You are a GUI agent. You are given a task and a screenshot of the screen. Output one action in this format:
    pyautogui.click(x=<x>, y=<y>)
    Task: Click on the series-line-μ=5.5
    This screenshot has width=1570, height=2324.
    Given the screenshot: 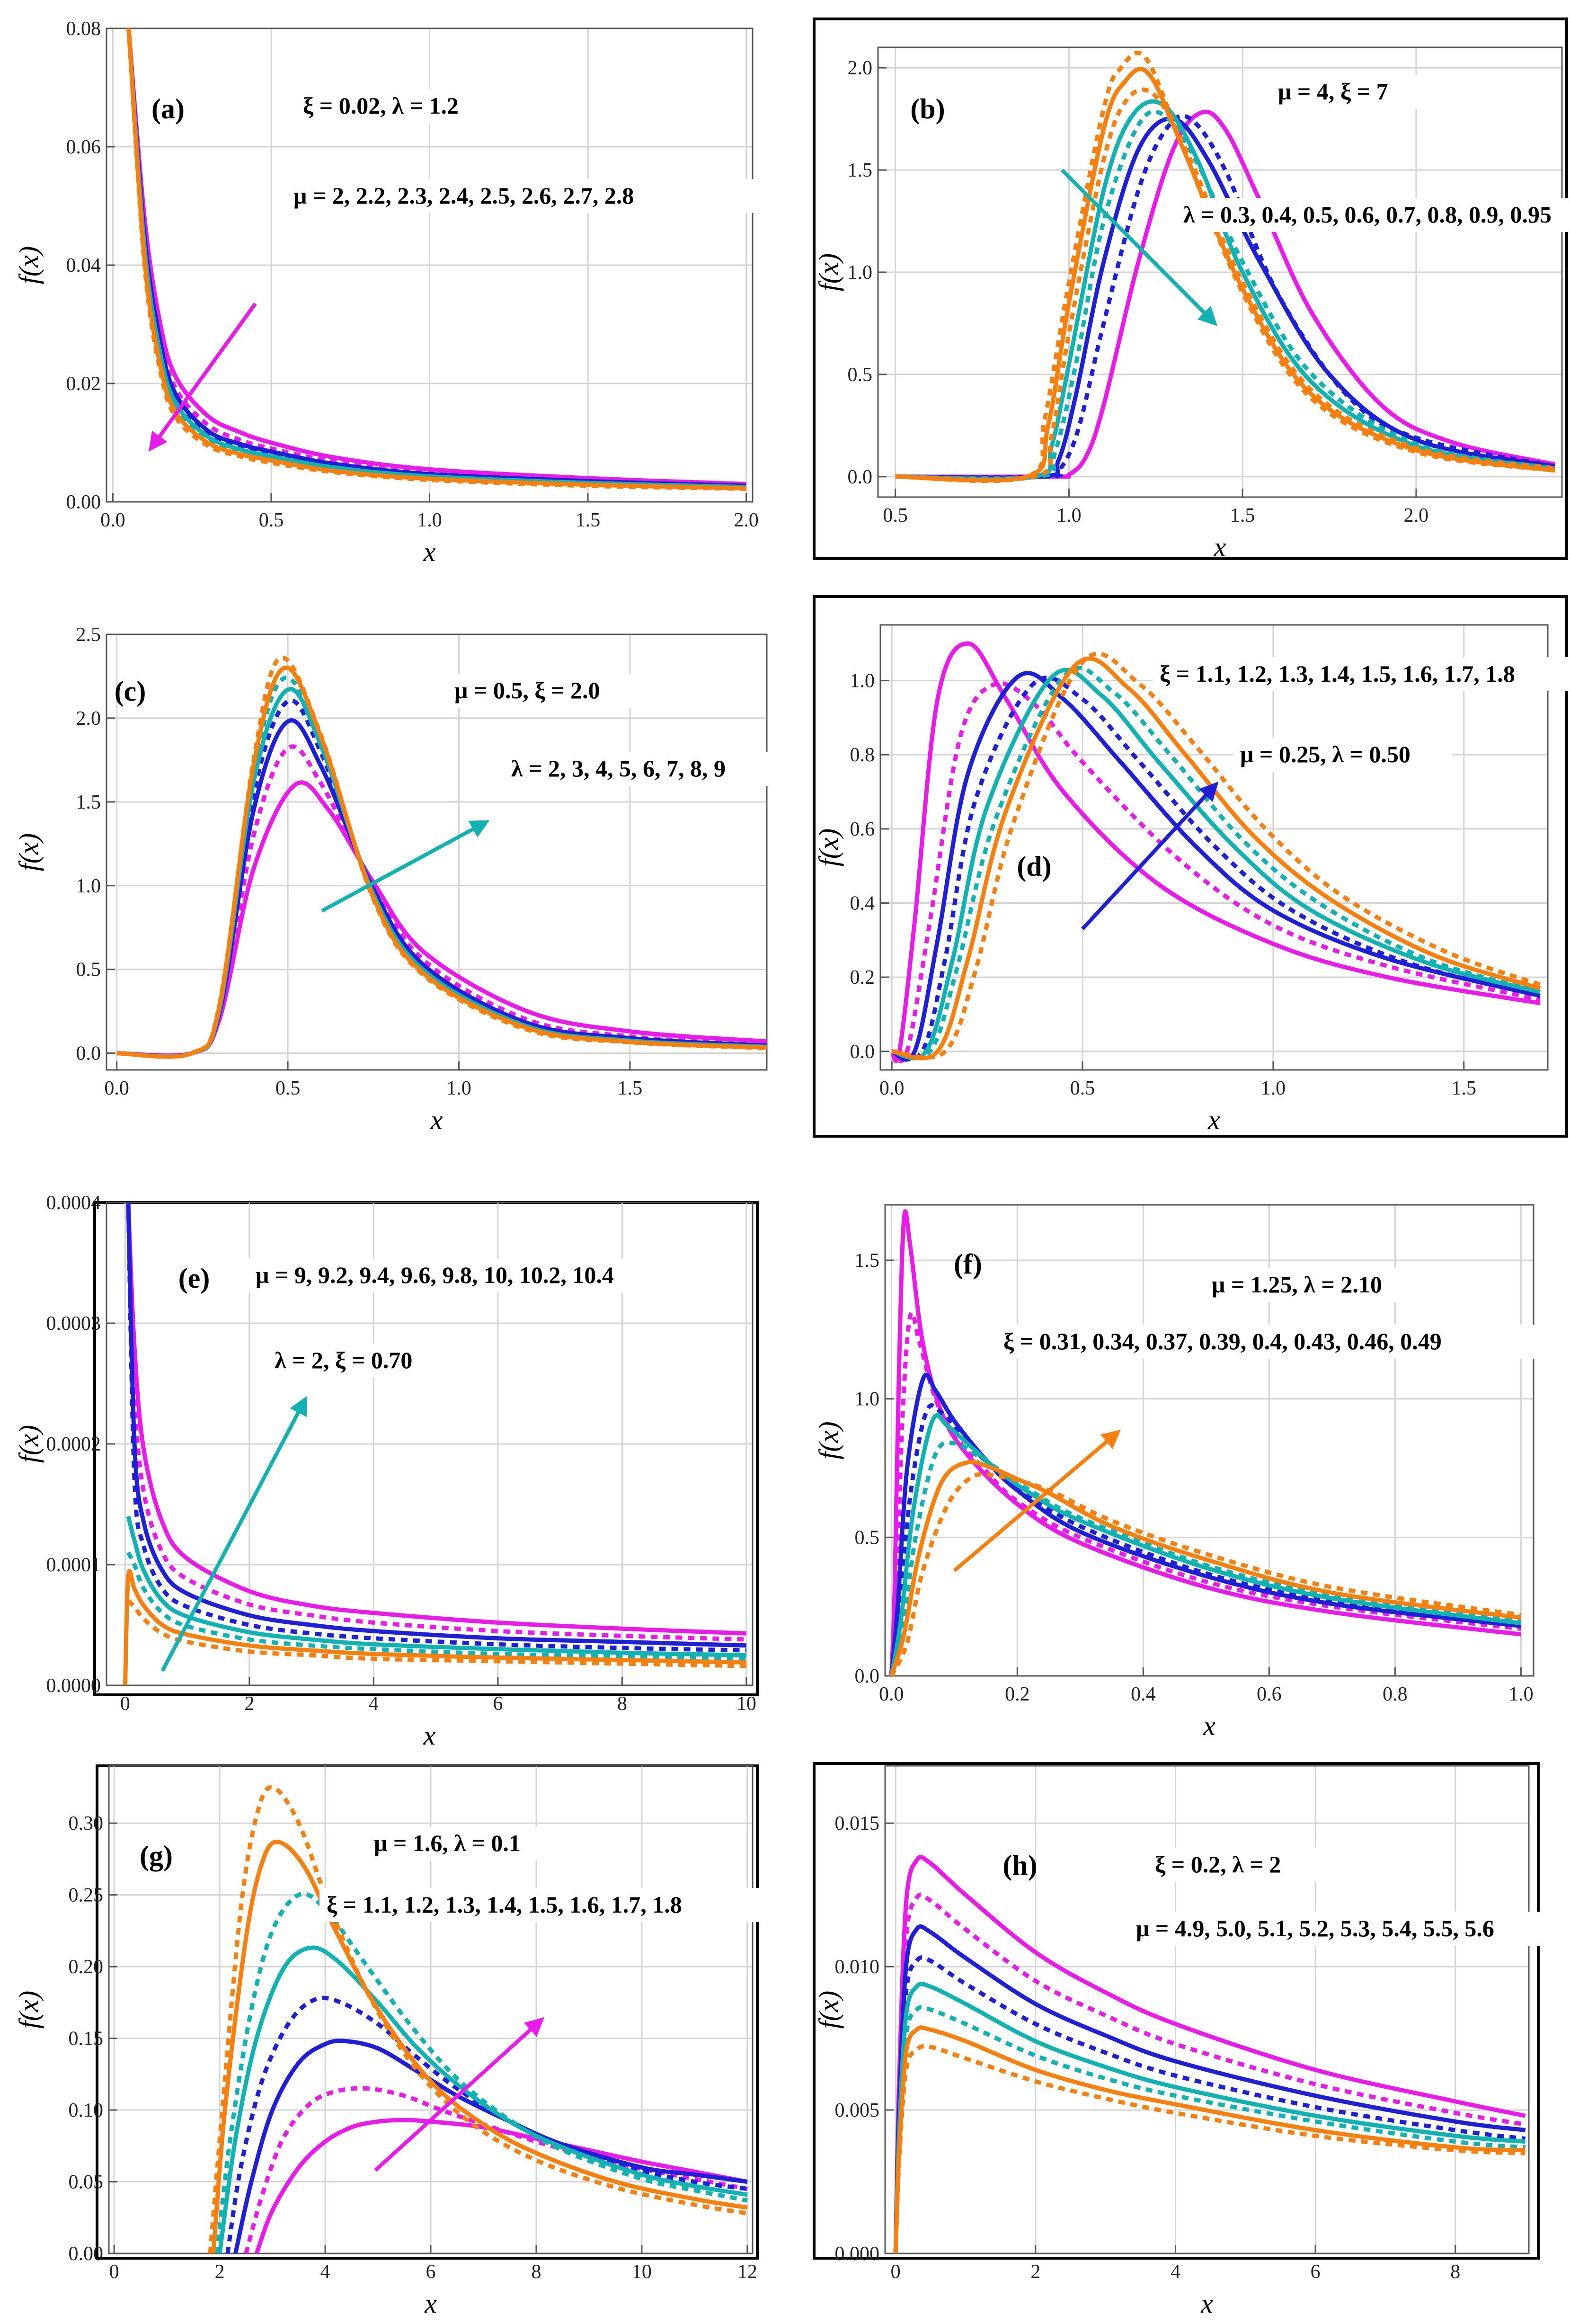 What is the action you would take?
    pyautogui.click(x=1209, y=2139)
    